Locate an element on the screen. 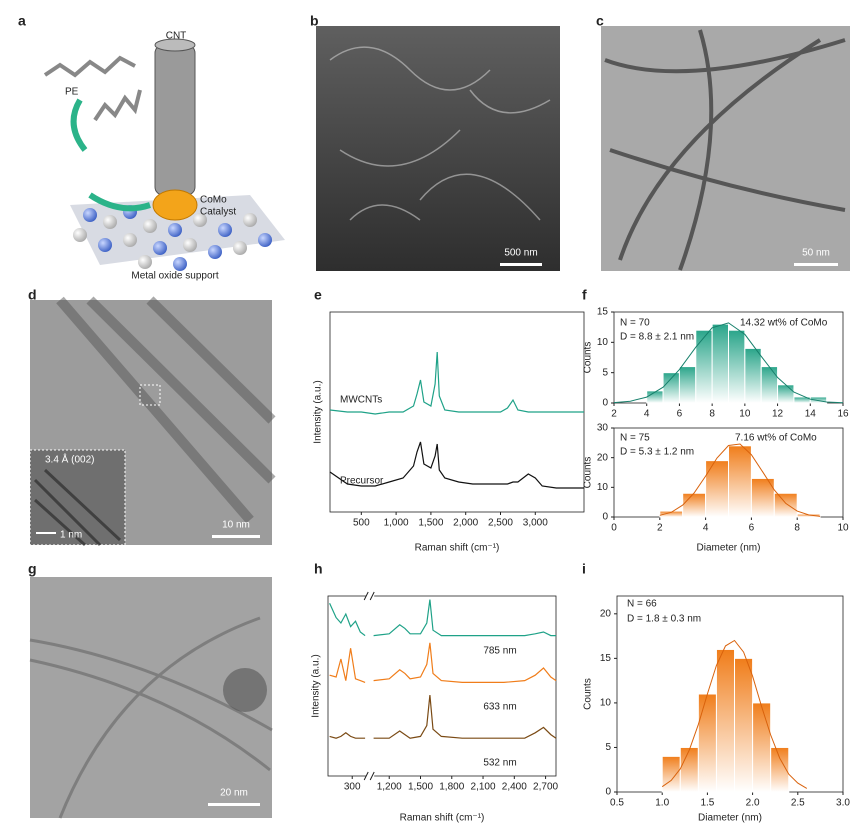 This screenshot has width=862, height=837. series-label: 785 nm is located at coordinates (499, 651).